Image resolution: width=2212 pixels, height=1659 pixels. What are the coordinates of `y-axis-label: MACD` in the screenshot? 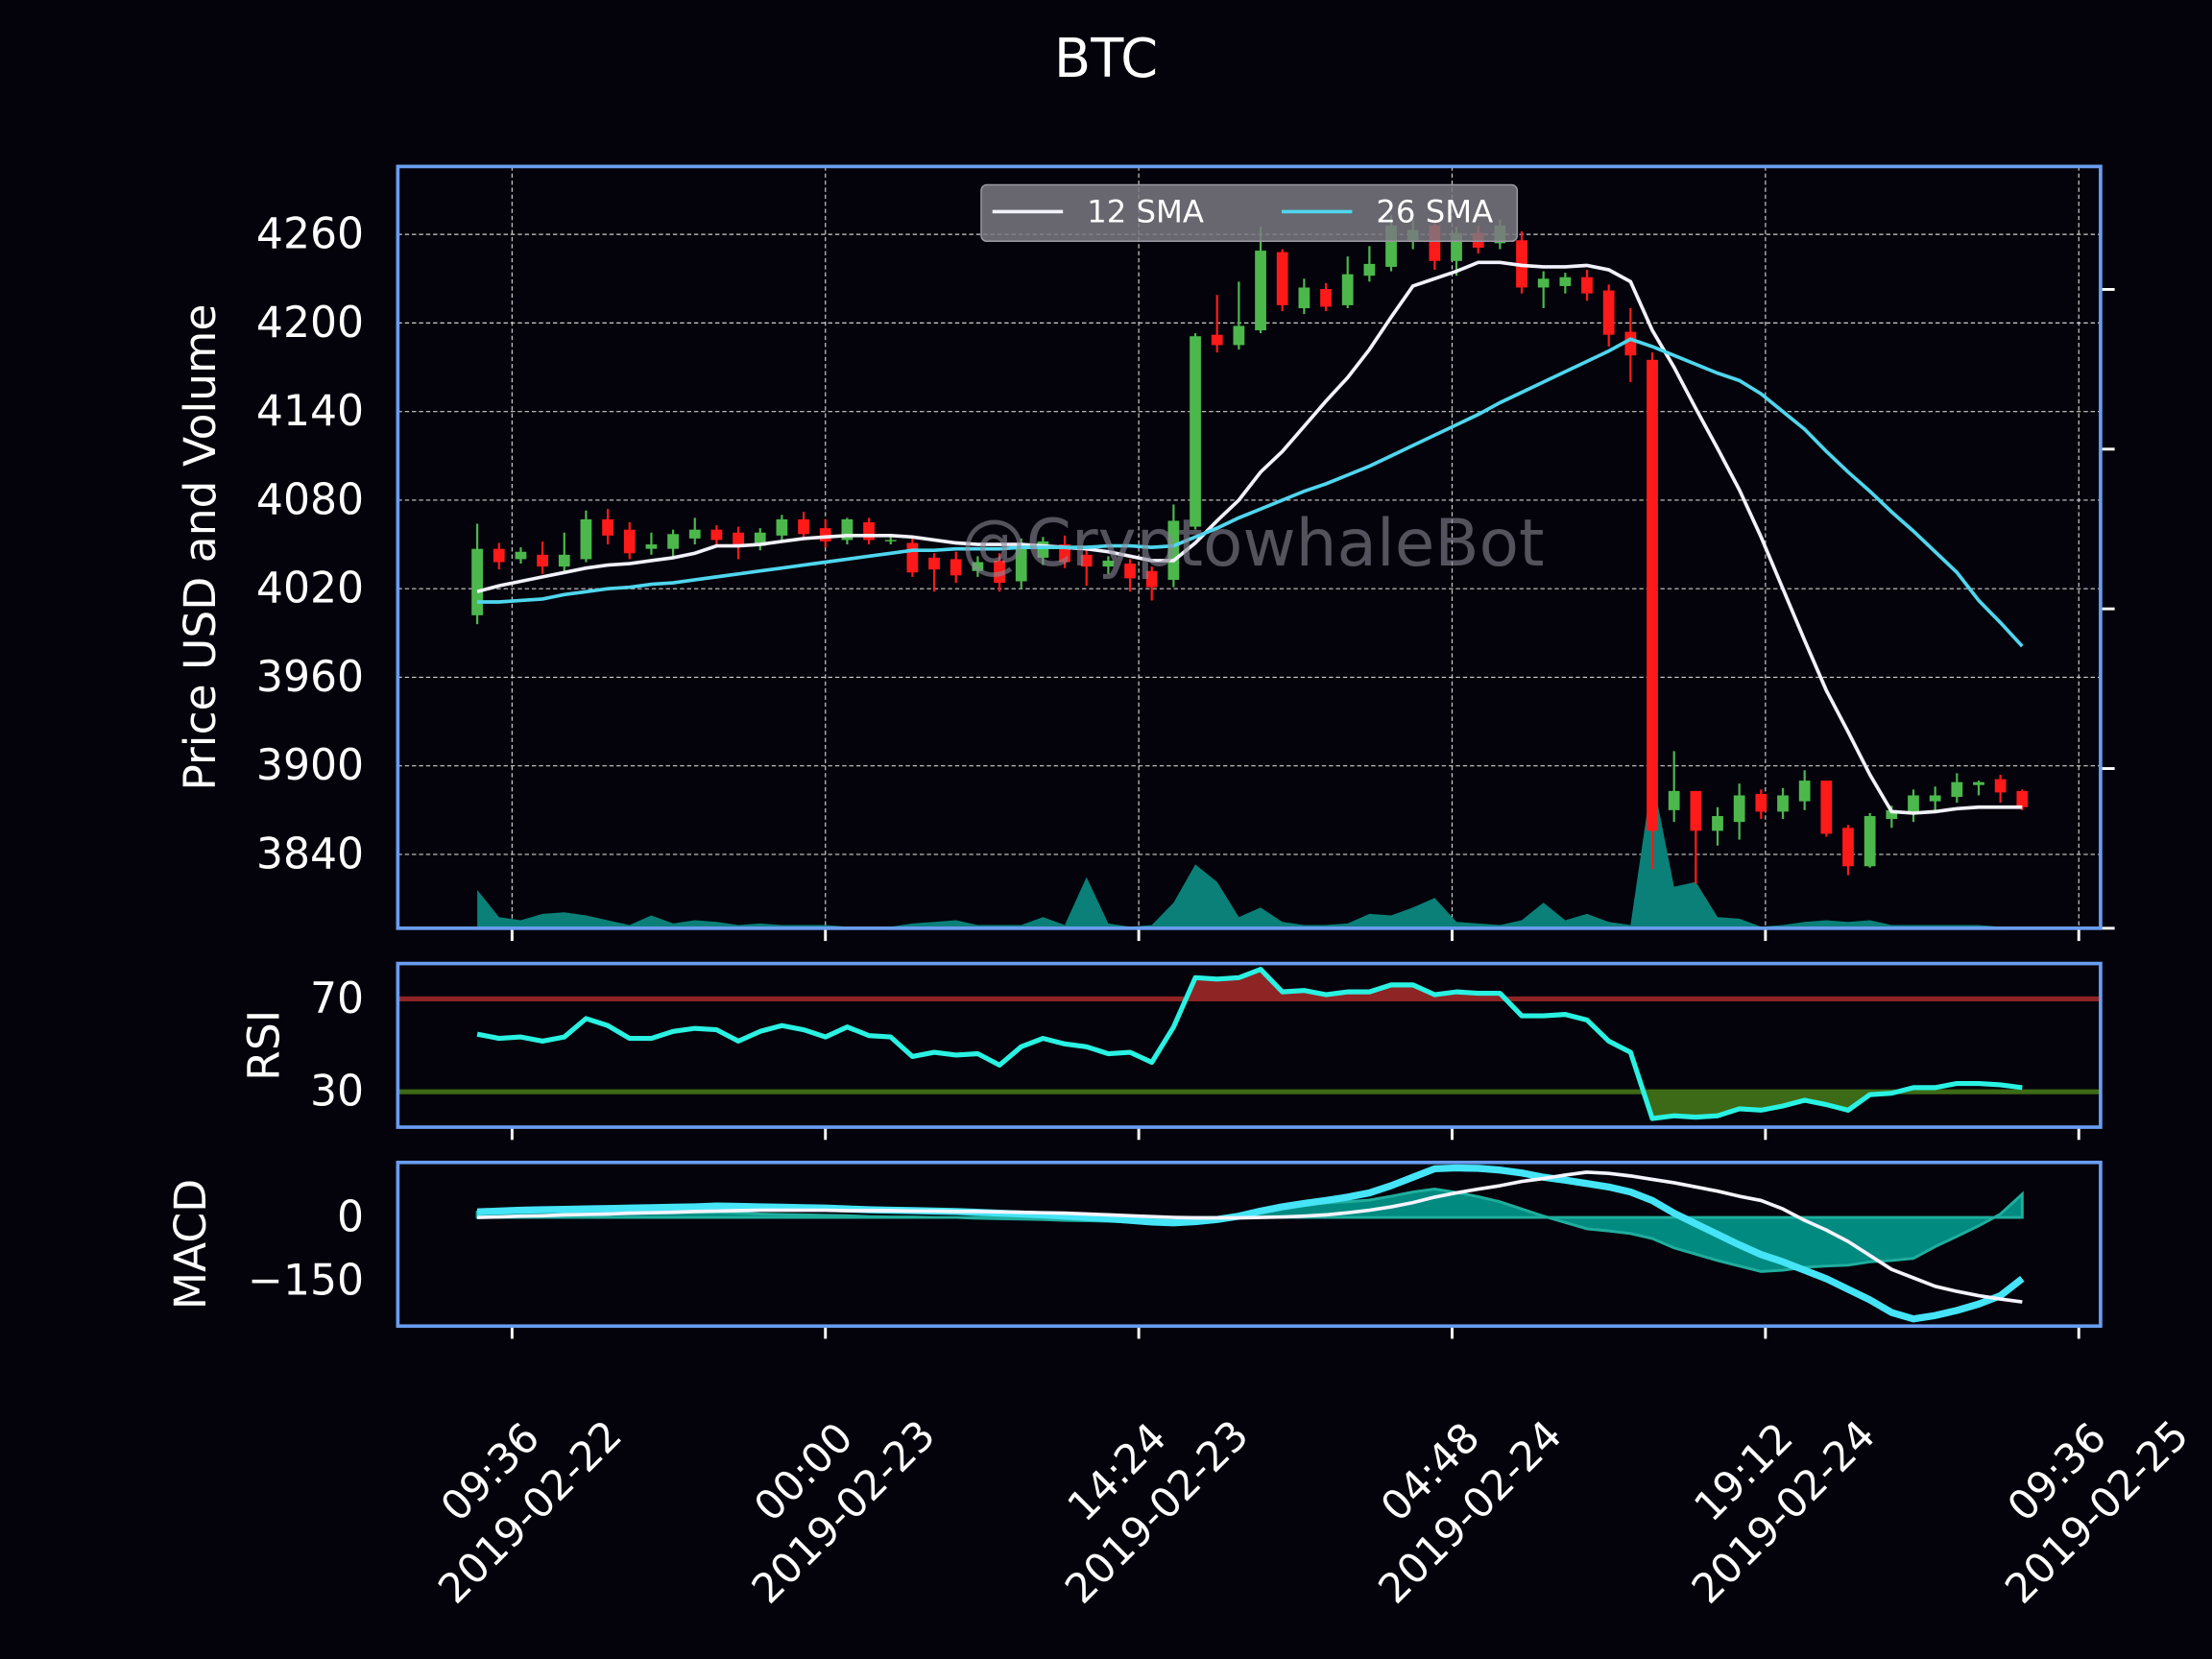 It's located at (191, 1244).